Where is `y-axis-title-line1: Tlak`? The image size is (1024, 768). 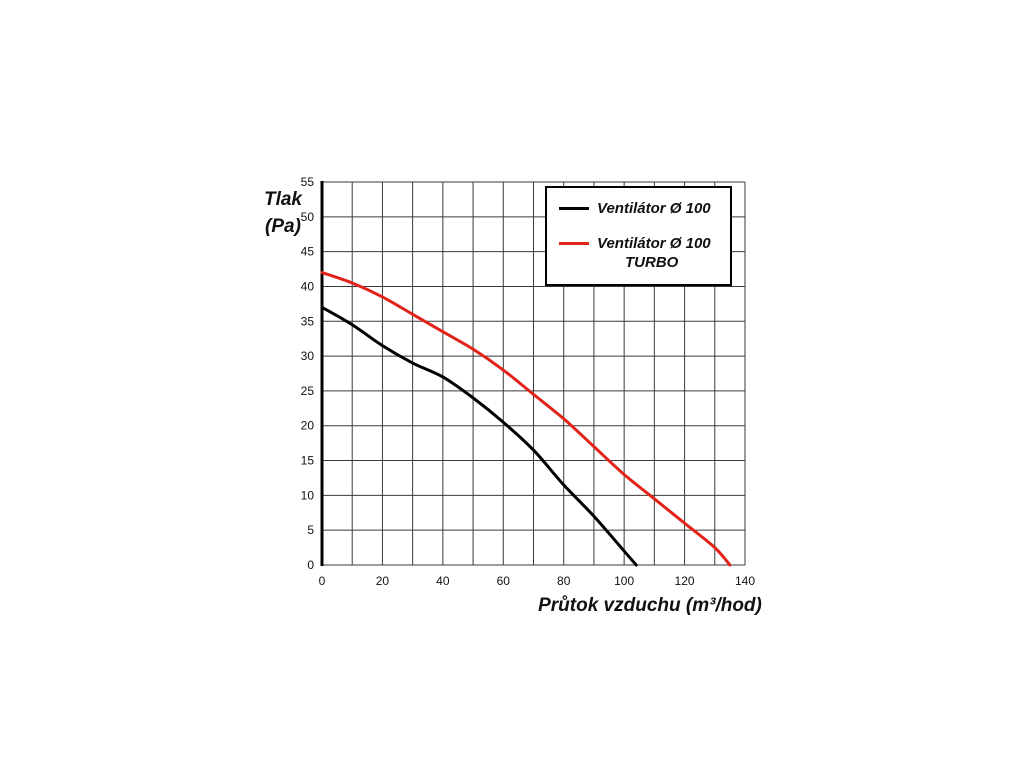
y-axis-title-line1: Tlak is located at coordinates (283, 199).